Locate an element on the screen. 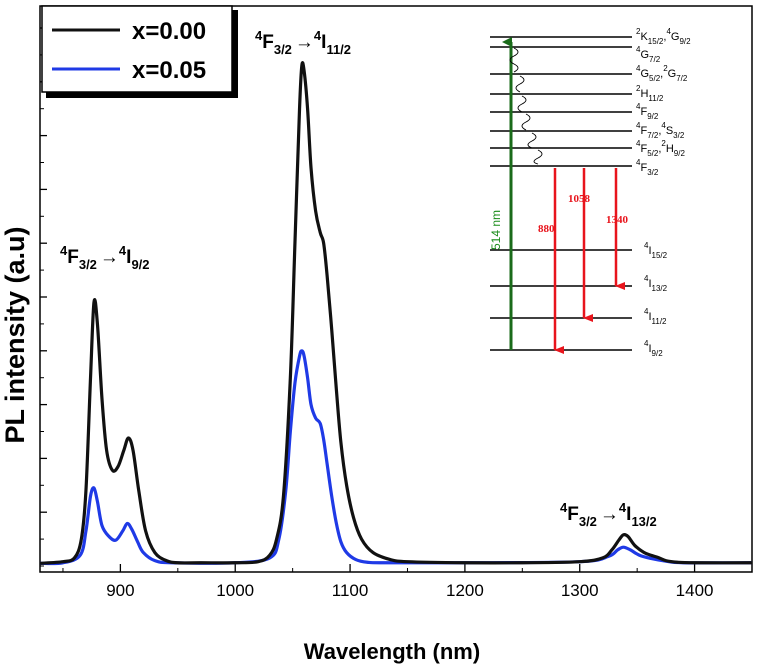 This screenshot has width=759, height=669. l7-f: H is located at coordinates (670, 149).